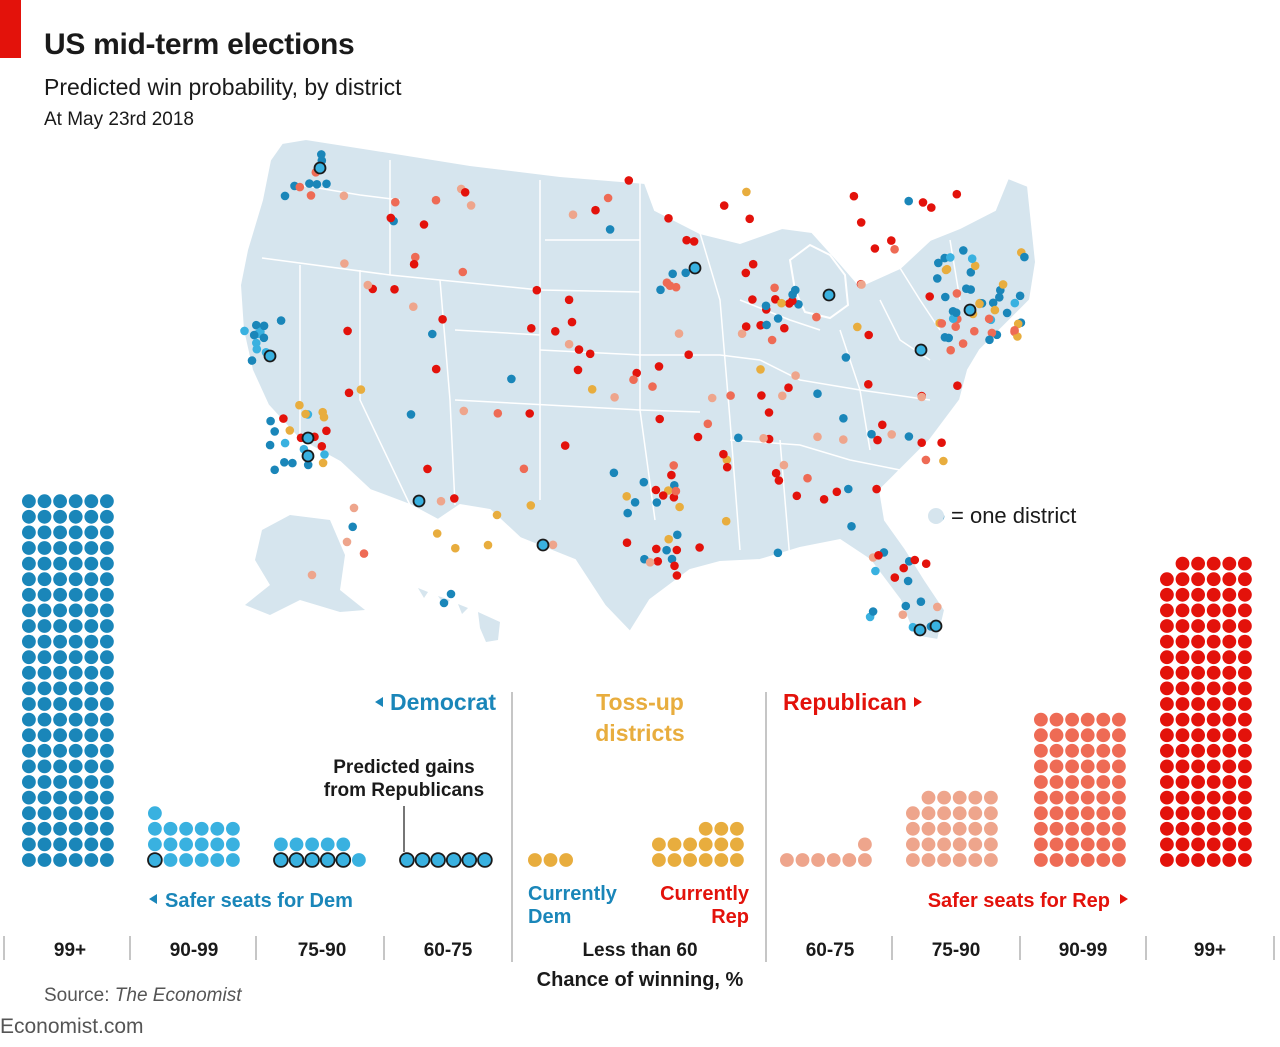  I want to click on democrat-arrow-icon, so click(379, 702).